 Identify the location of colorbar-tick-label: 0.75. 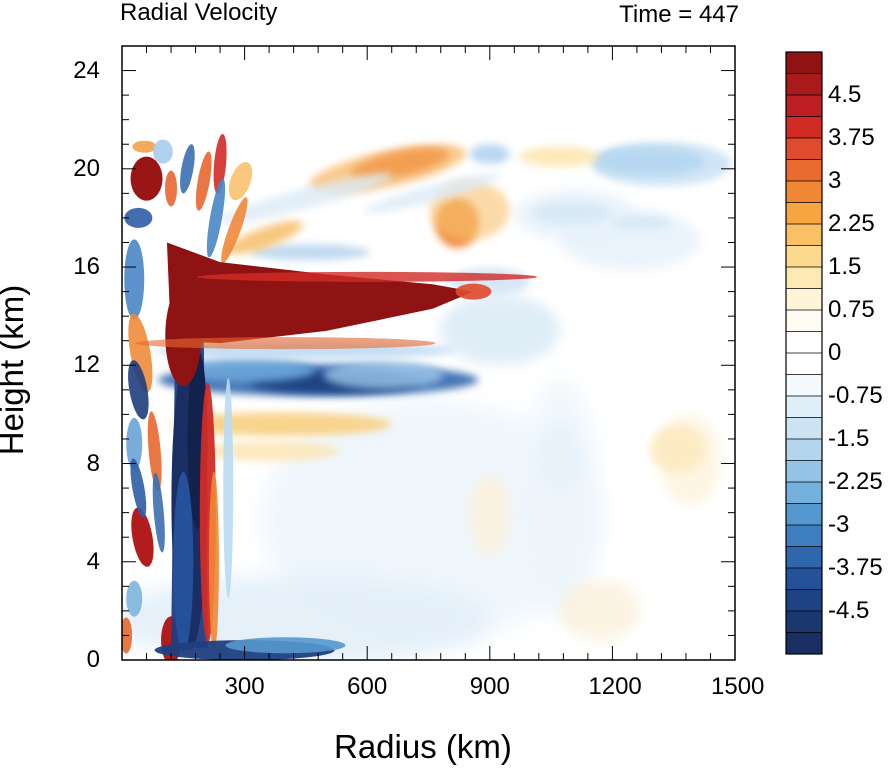
(851, 309).